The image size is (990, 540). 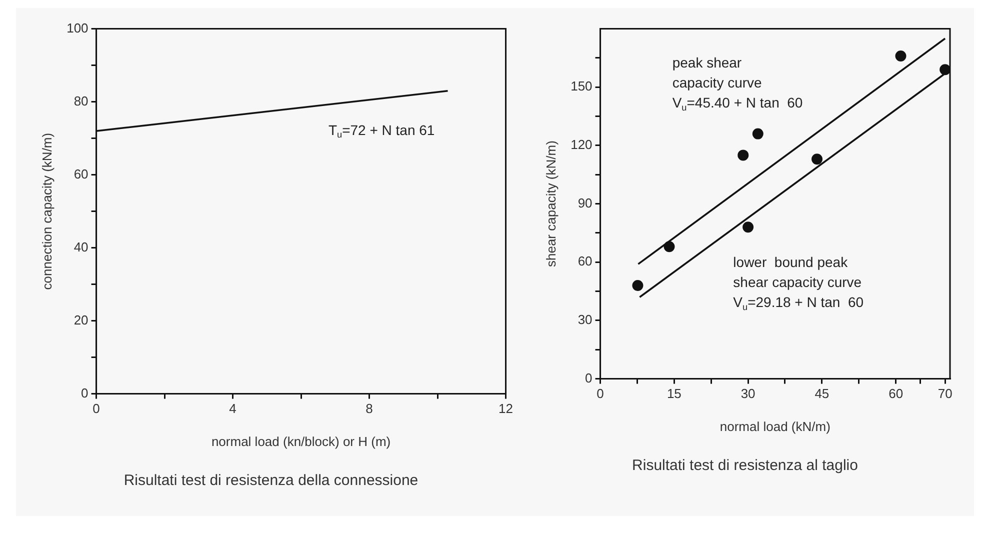 What do you see at coordinates (945, 394) in the screenshot?
I see `x-tick-label: 70` at bounding box center [945, 394].